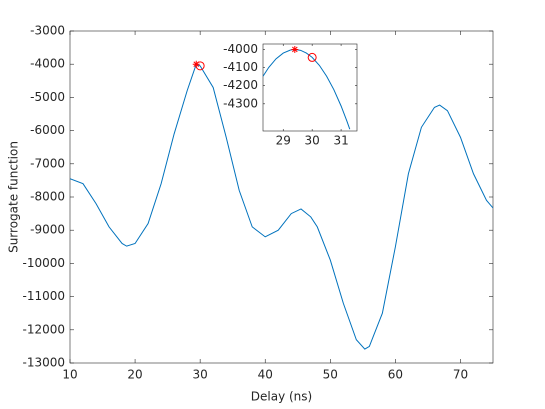 Image resolution: width=545 pixels, height=409 pixels. What do you see at coordinates (265, 375) in the screenshot?
I see `x-tick-label: 40` at bounding box center [265, 375].